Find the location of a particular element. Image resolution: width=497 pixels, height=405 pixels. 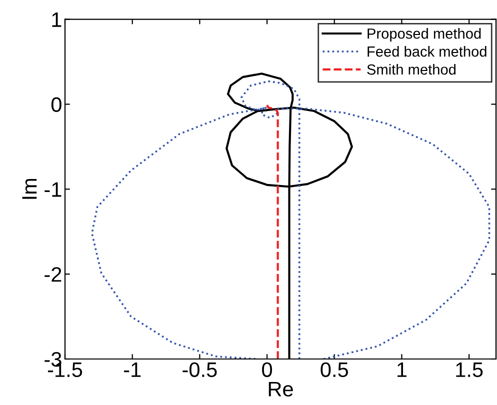

y-axis-title: Im is located at coordinates (29, 188).